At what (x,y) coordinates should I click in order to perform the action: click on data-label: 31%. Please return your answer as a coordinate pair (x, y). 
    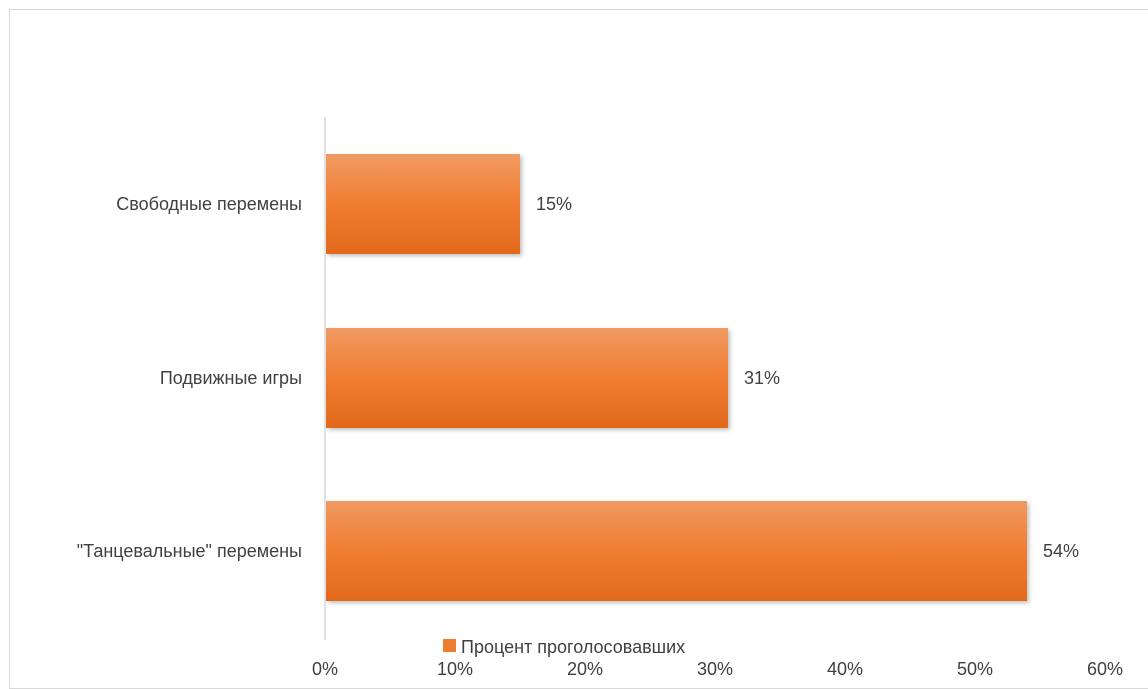
    Looking at the image, I should click on (762, 378).